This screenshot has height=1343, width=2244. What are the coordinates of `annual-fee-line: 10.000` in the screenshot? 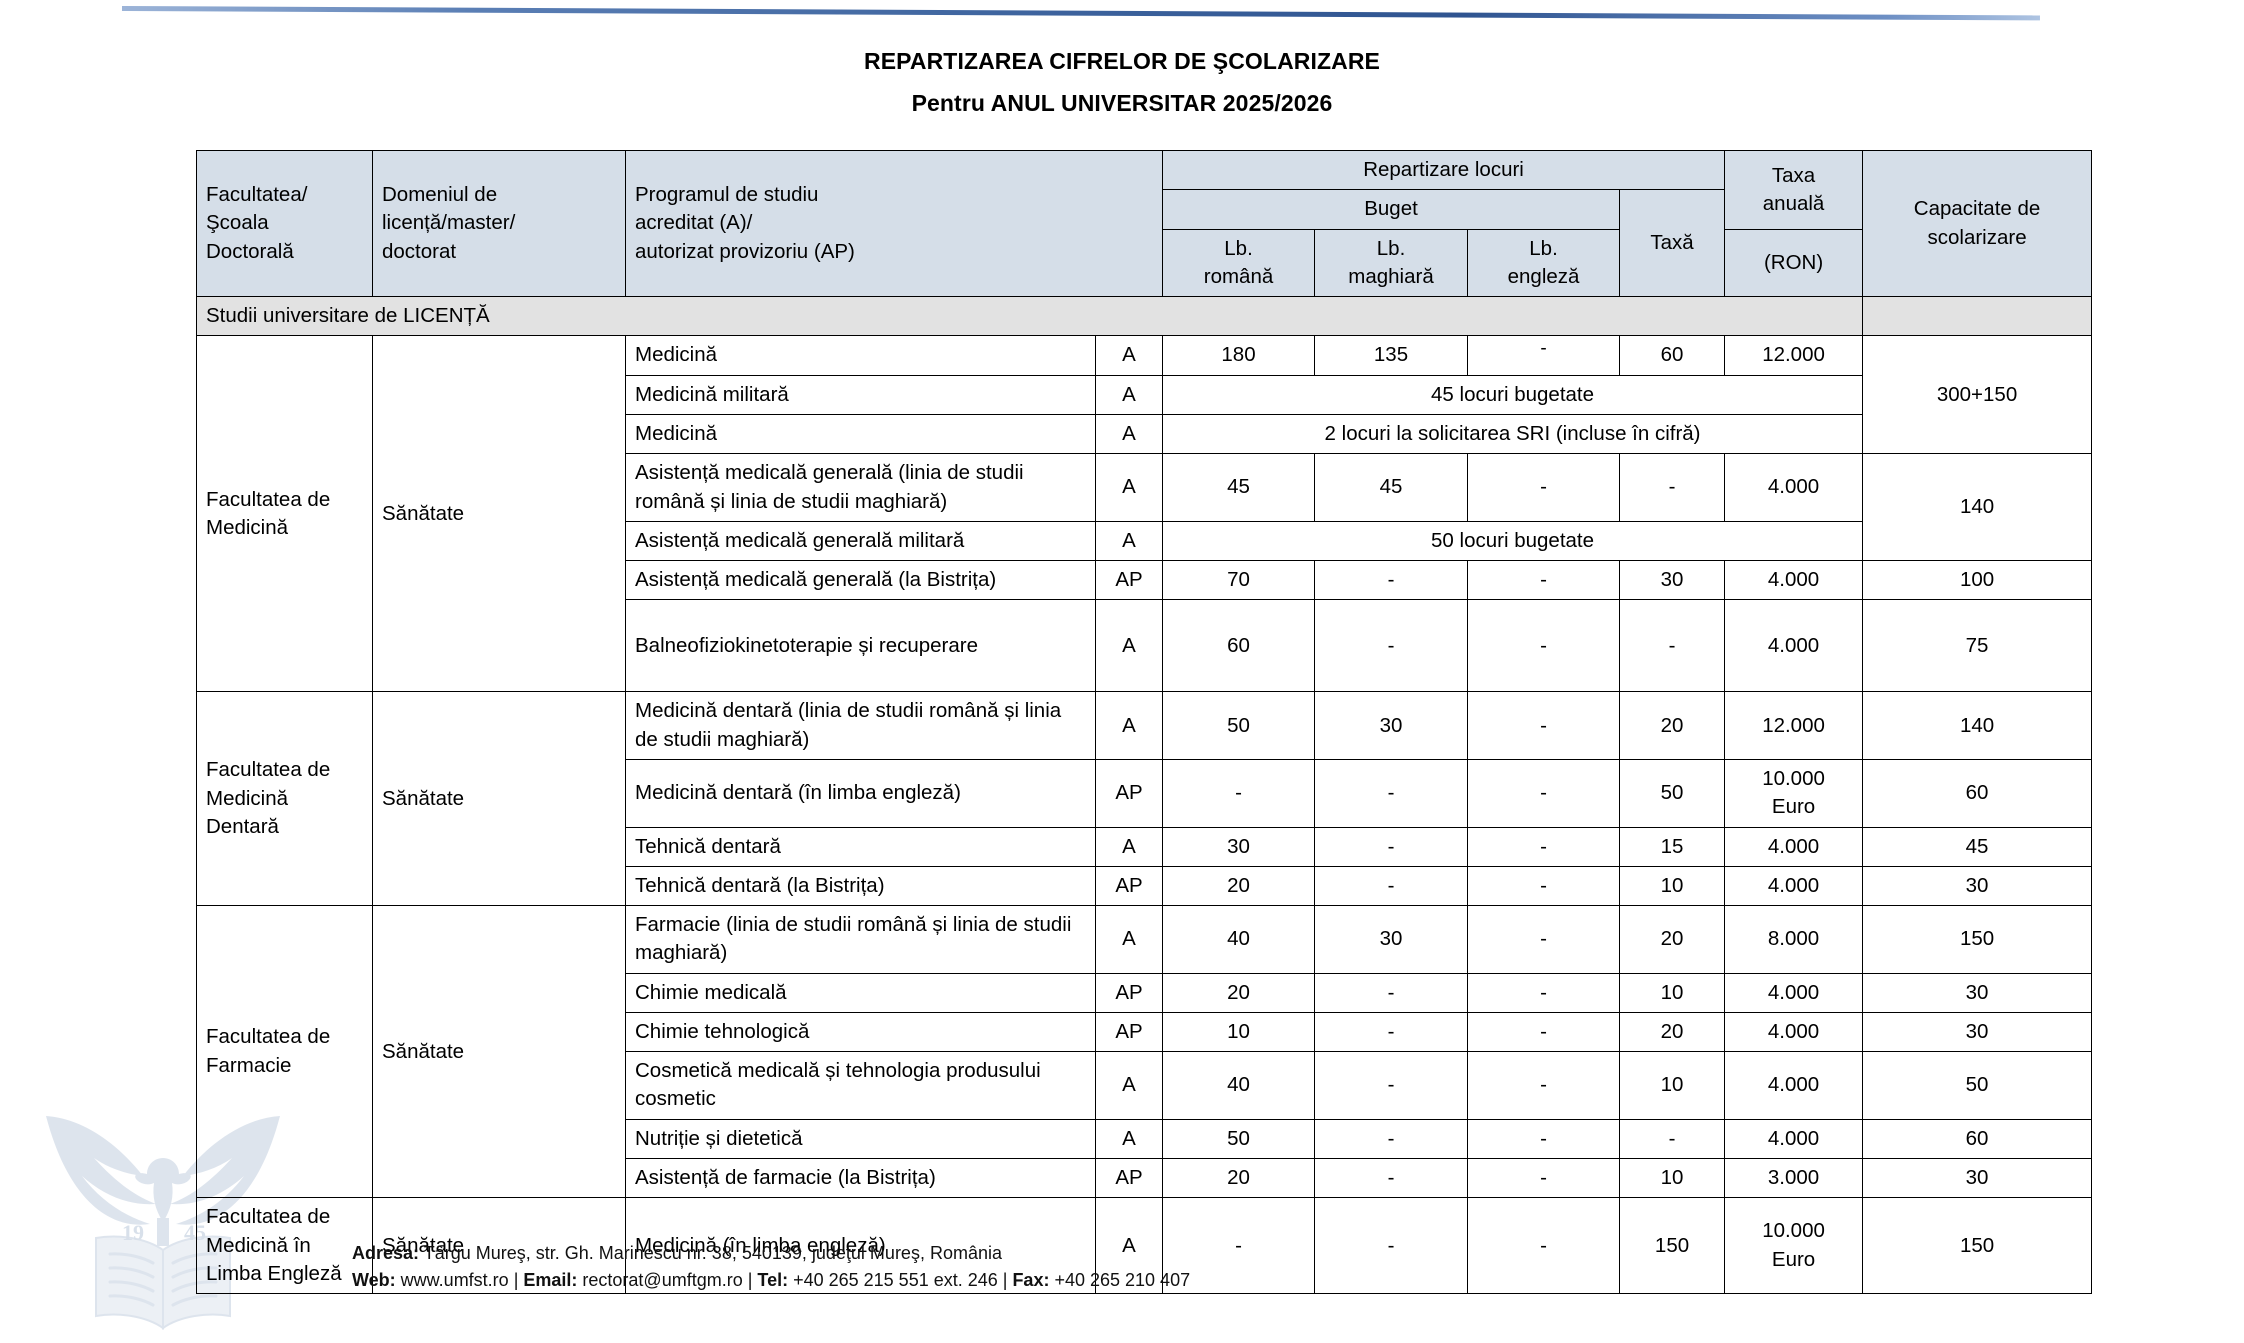 It's located at (1793, 1231).